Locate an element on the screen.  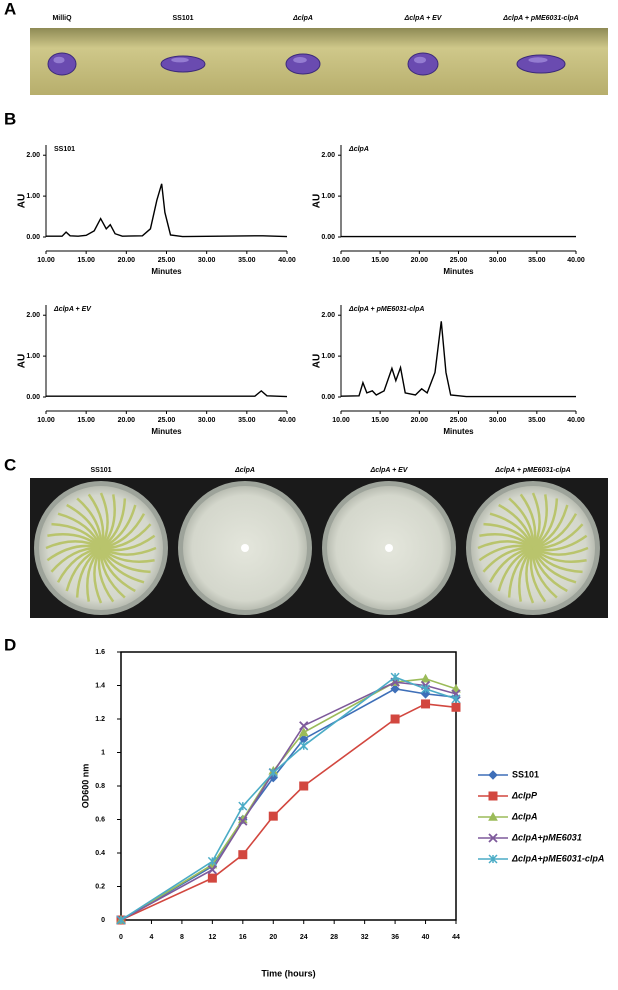
x-tick-label: 28 is located at coordinates (334, 937).